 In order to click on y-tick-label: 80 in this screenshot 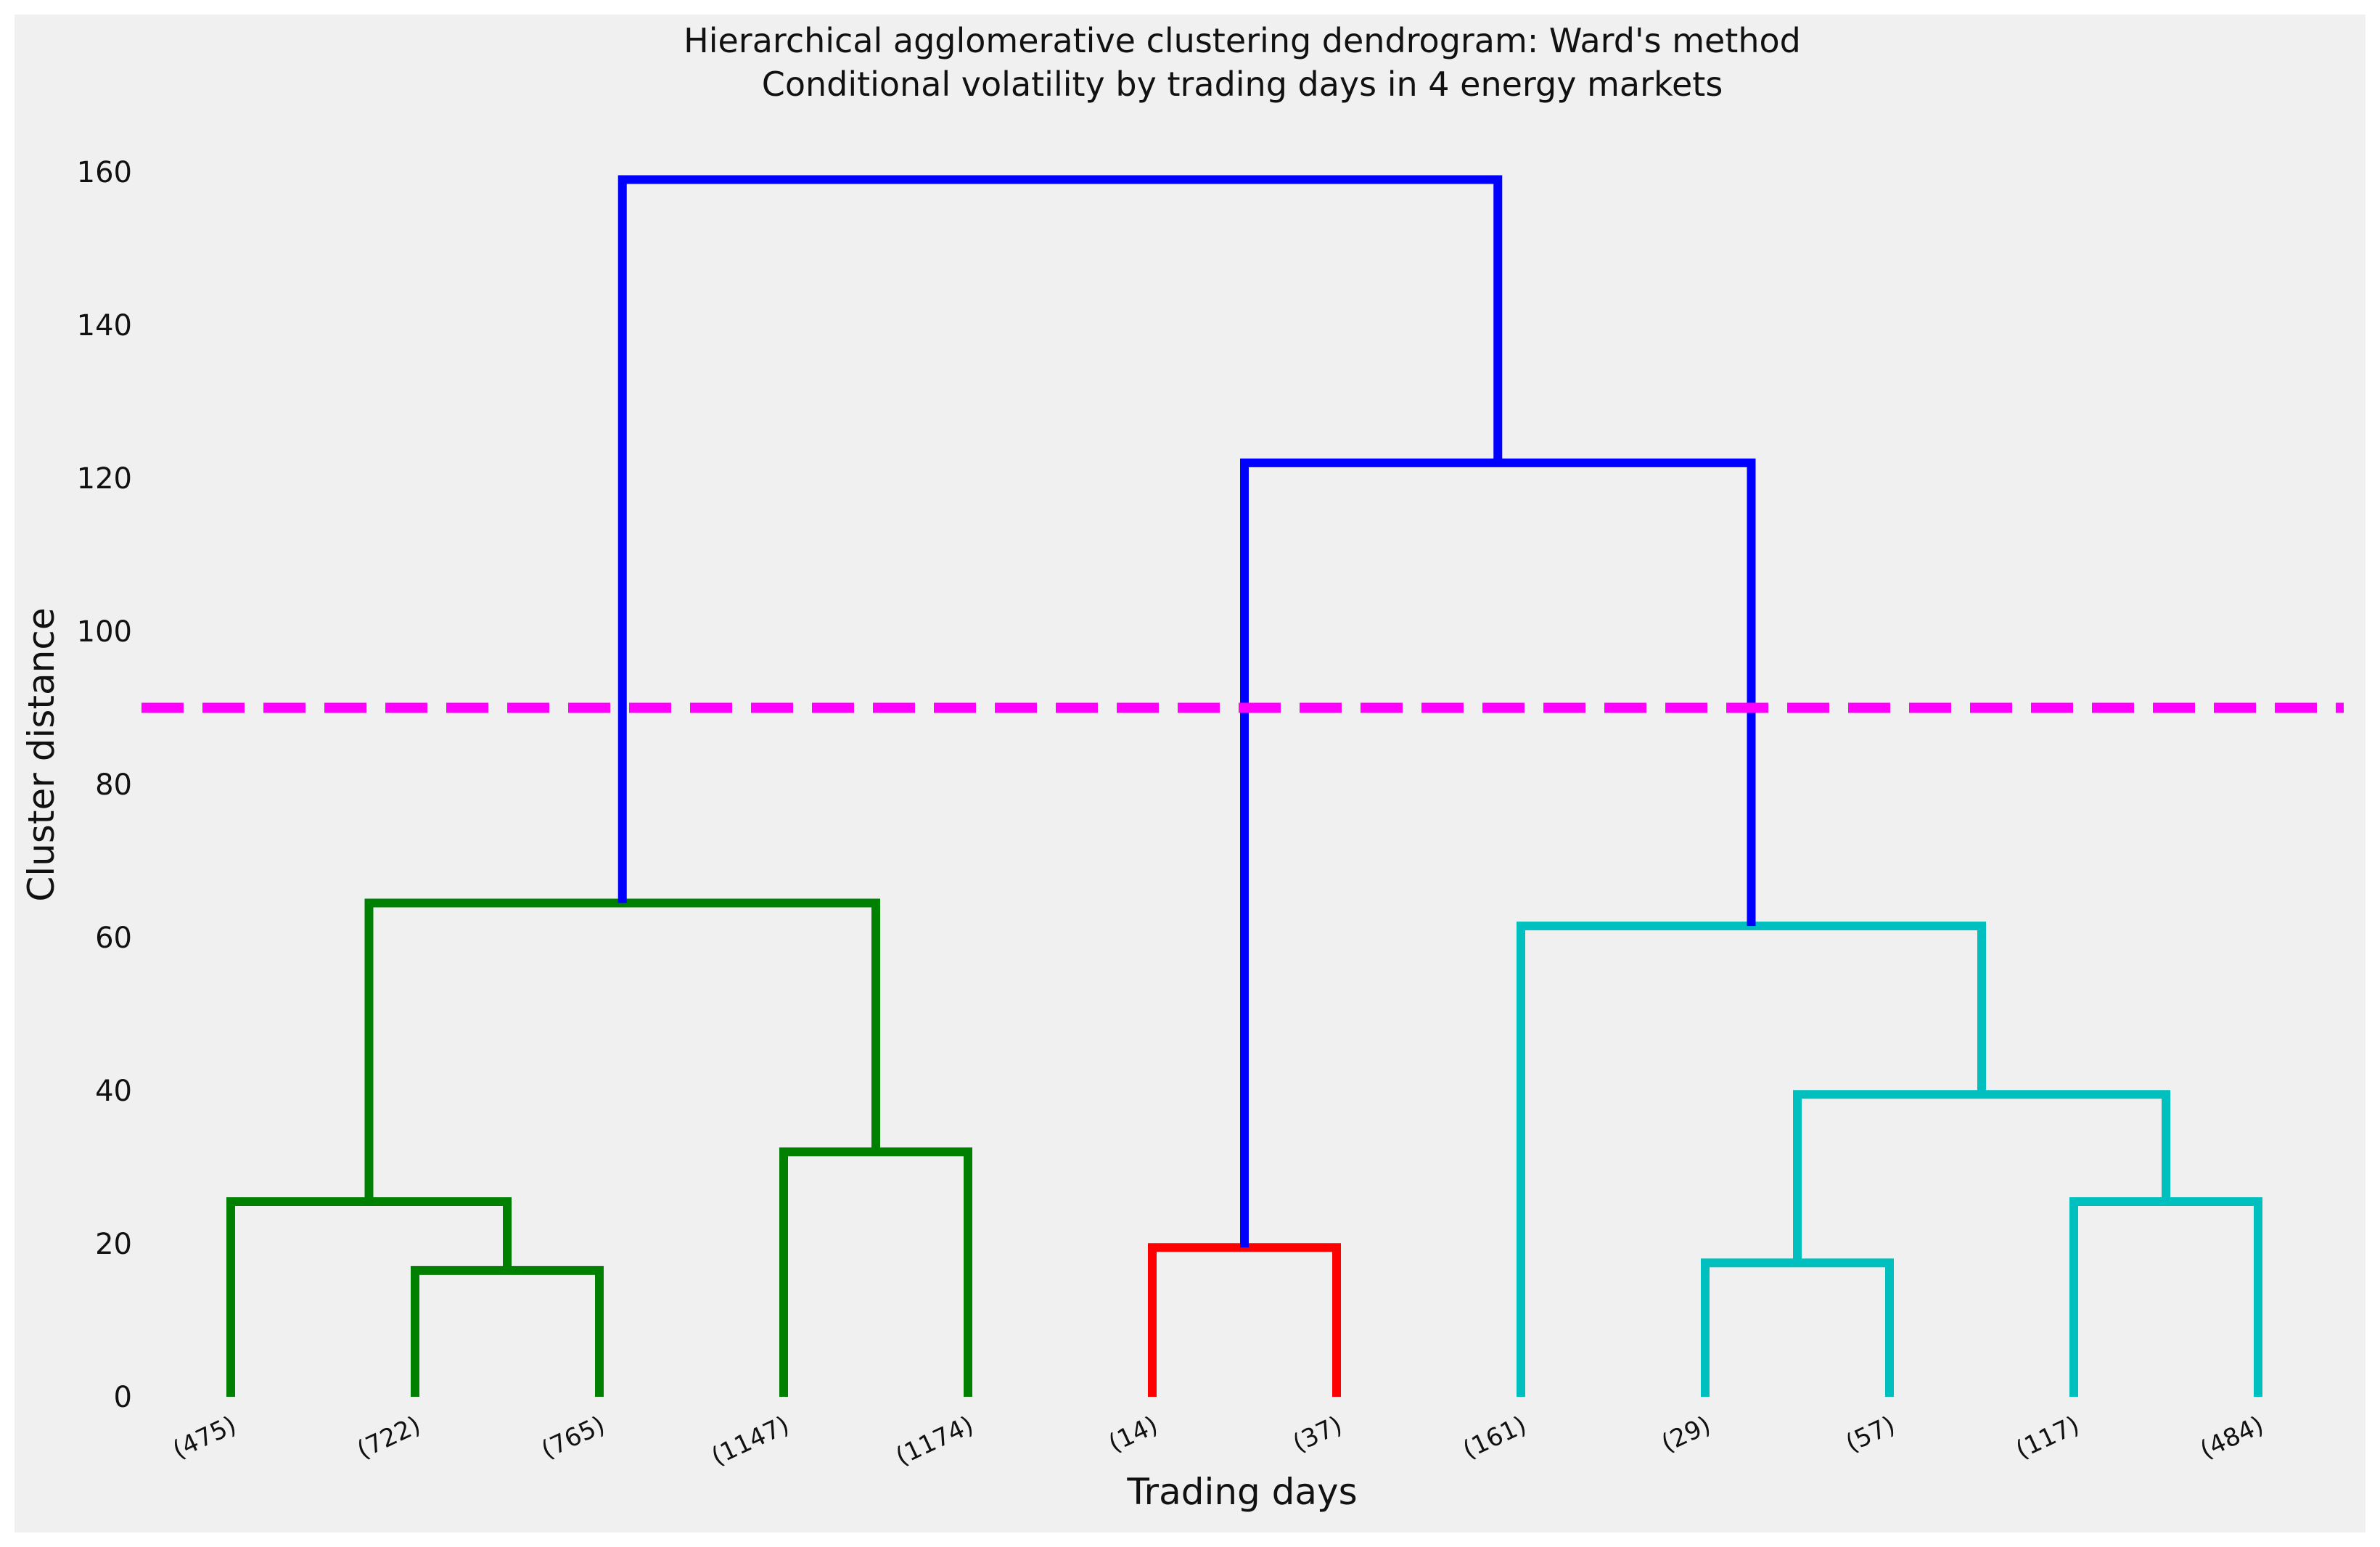, I will do `click(113, 785)`.